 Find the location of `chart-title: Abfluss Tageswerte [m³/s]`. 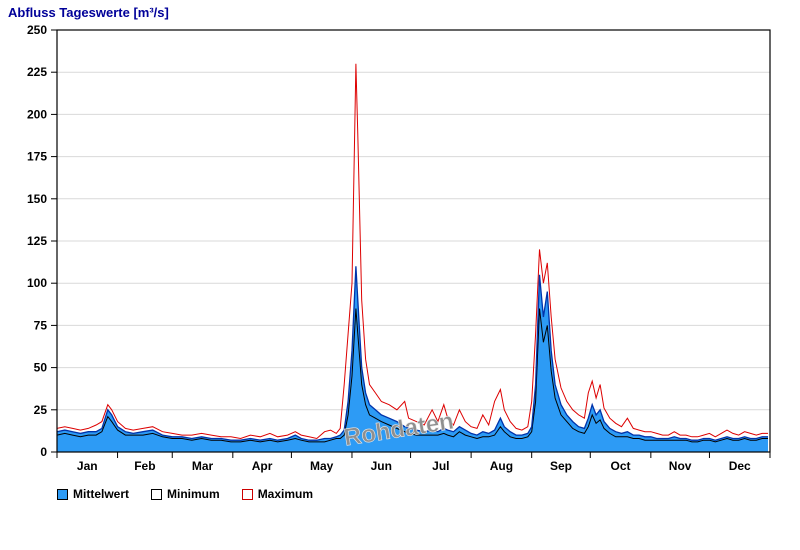

chart-title: Abfluss Tageswerte [m³/s] is located at coordinates (88, 12).